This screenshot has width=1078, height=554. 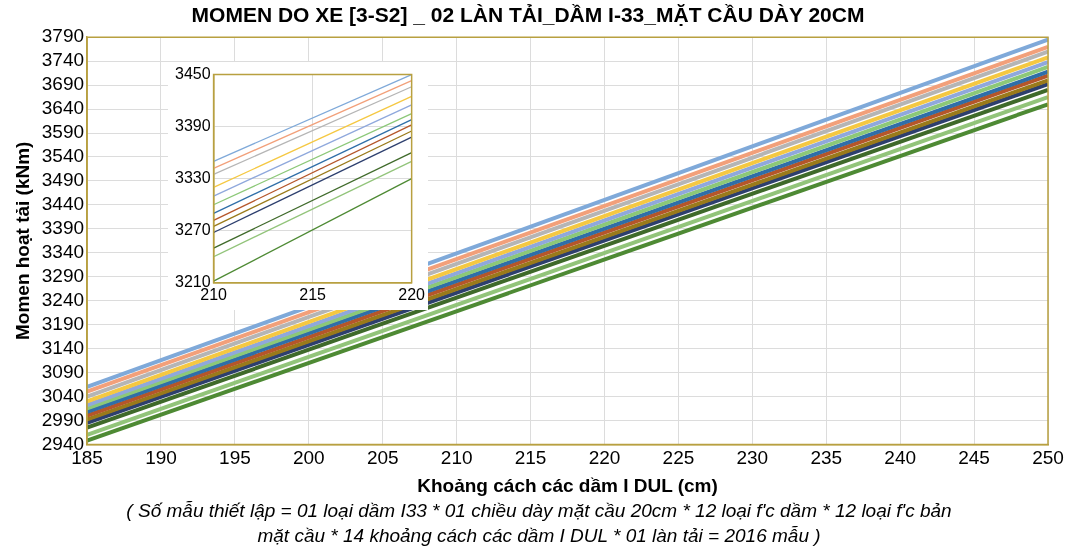 What do you see at coordinates (308, 458) in the screenshot?
I see `x-tick-label: 200` at bounding box center [308, 458].